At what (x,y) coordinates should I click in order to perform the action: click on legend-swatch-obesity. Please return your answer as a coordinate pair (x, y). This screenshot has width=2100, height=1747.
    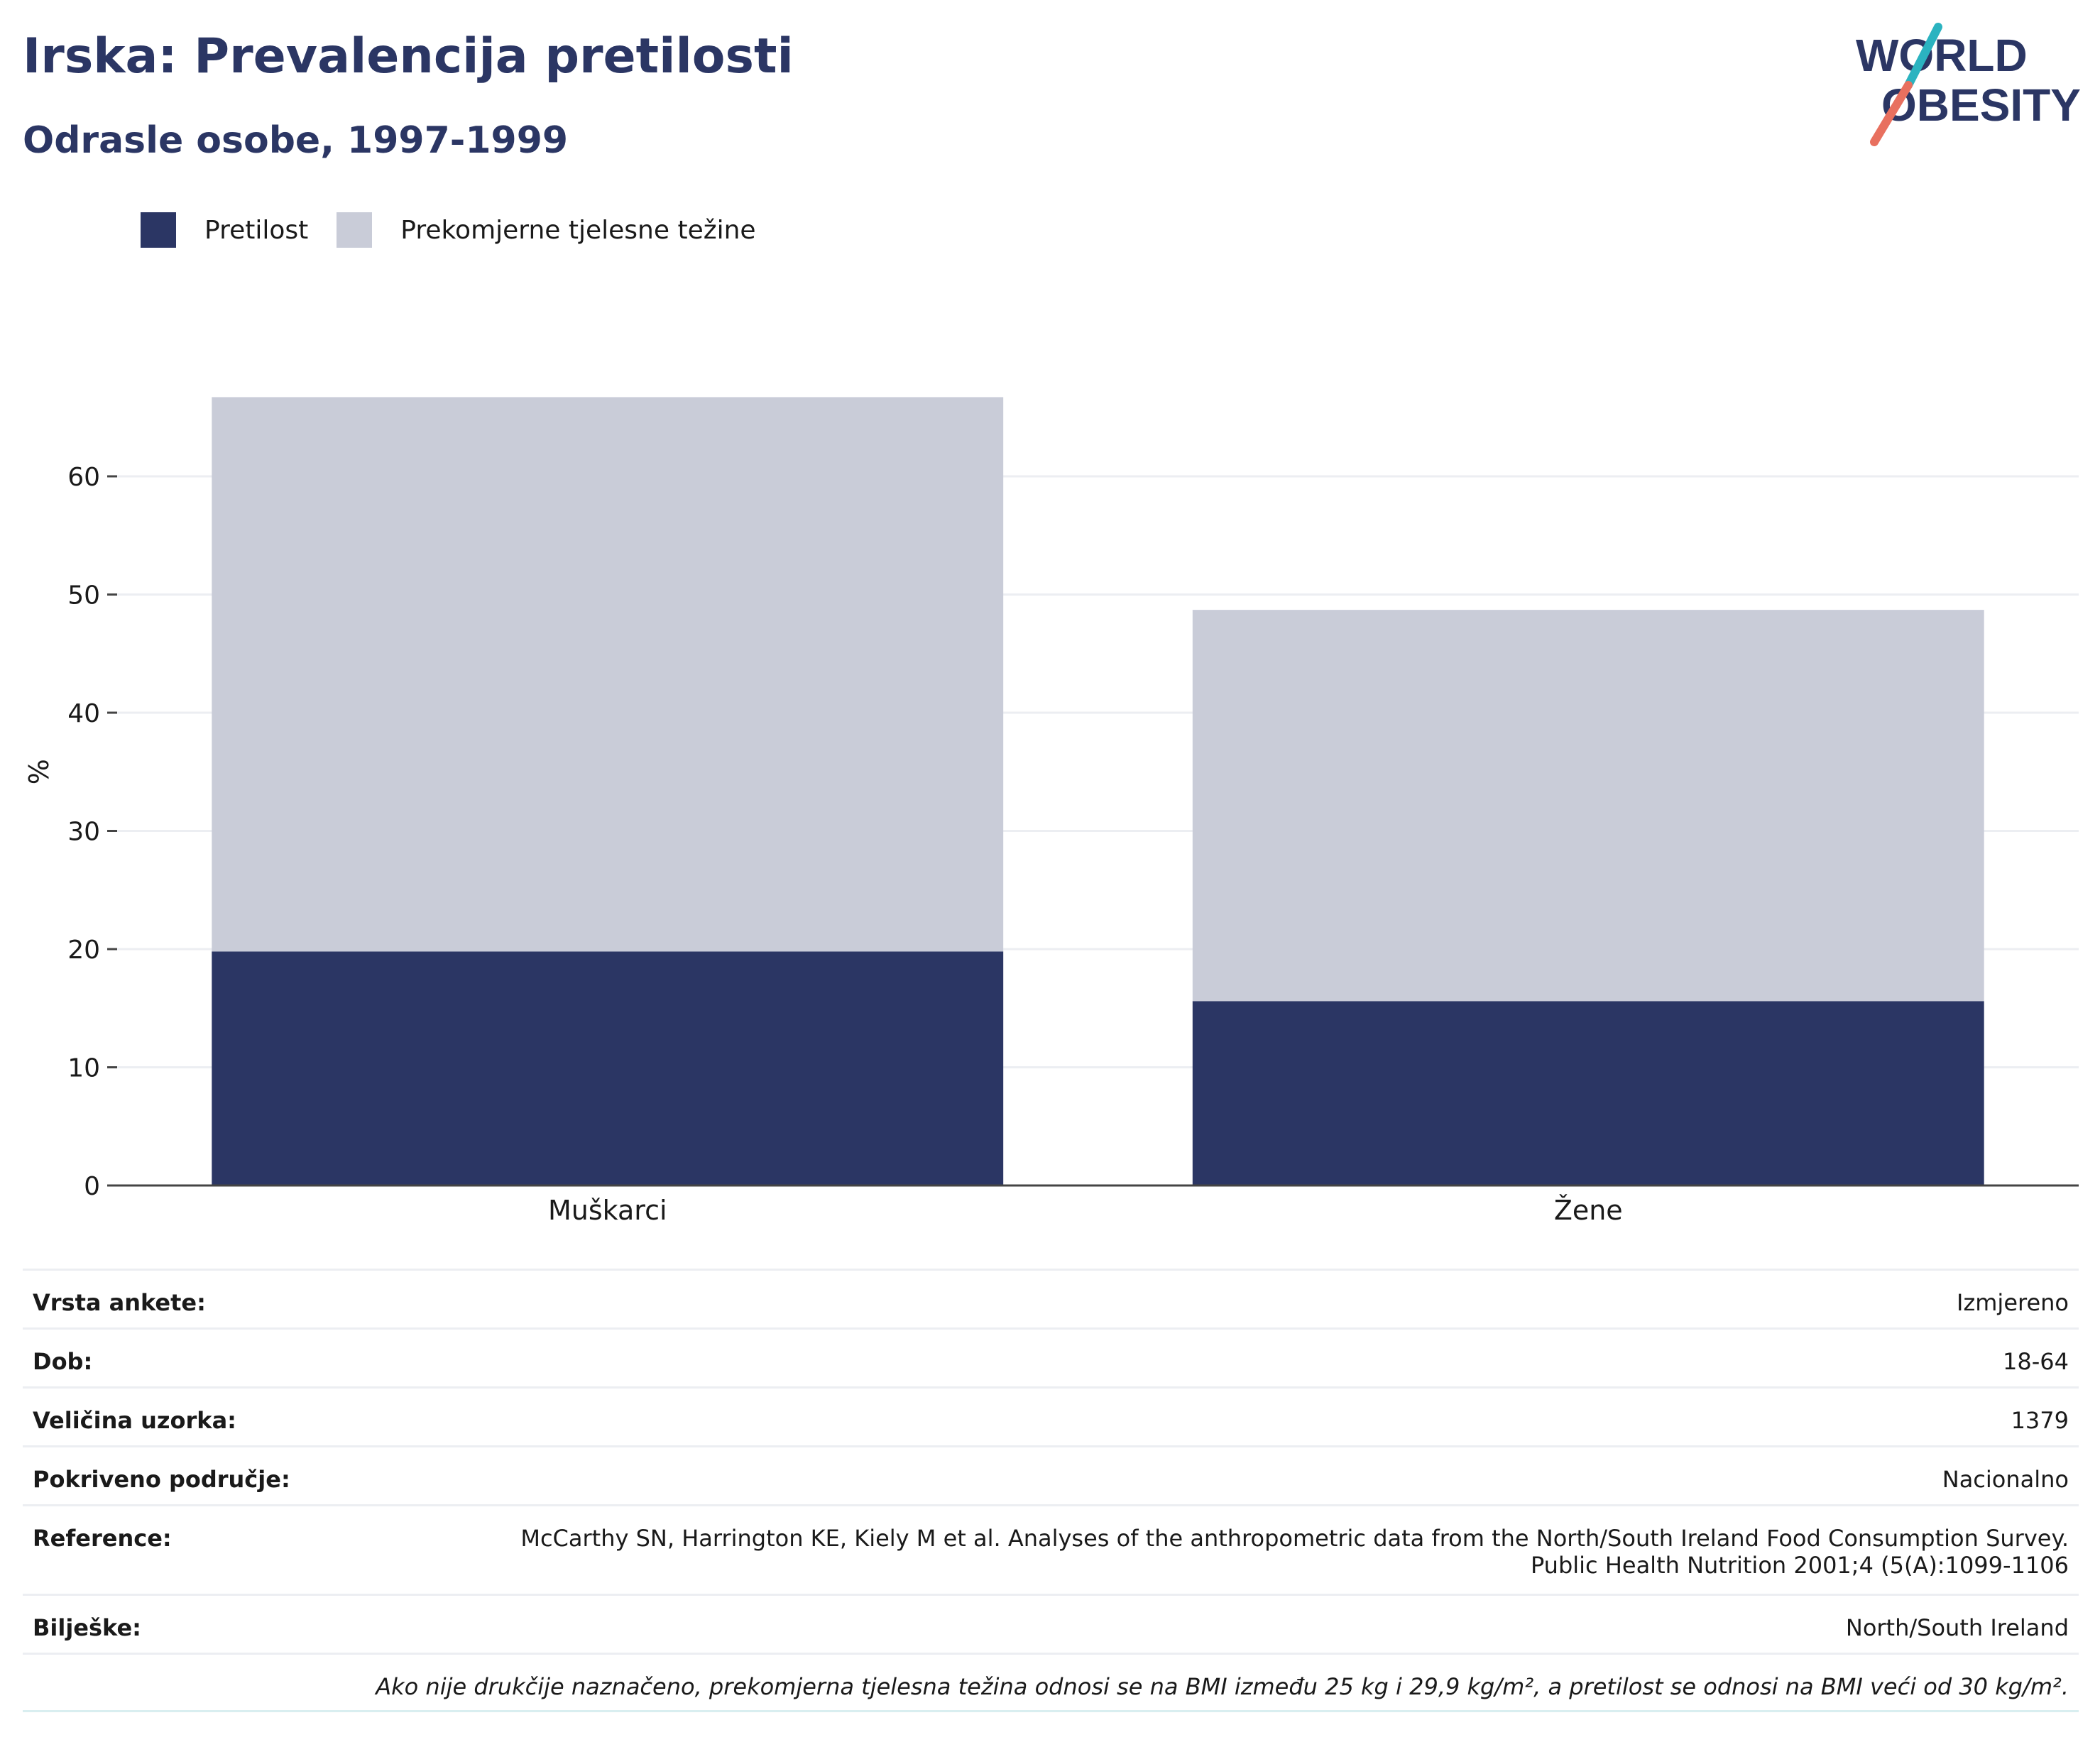
    Looking at the image, I should click on (158, 230).